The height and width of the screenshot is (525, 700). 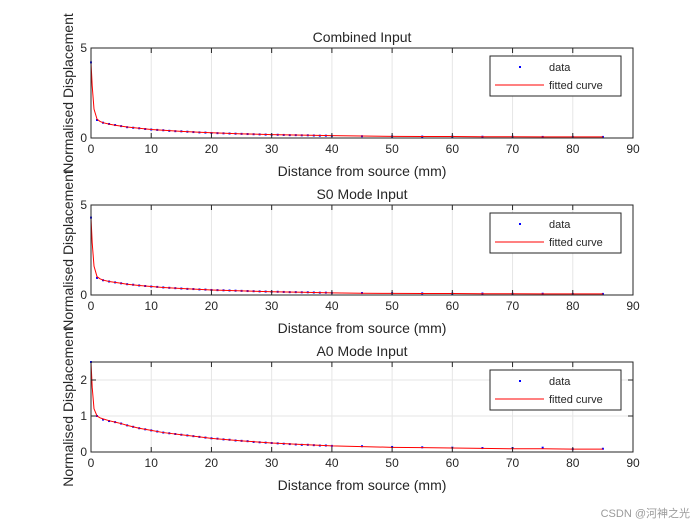 I want to click on y-tick-label: 1, so click(x=83, y=416).